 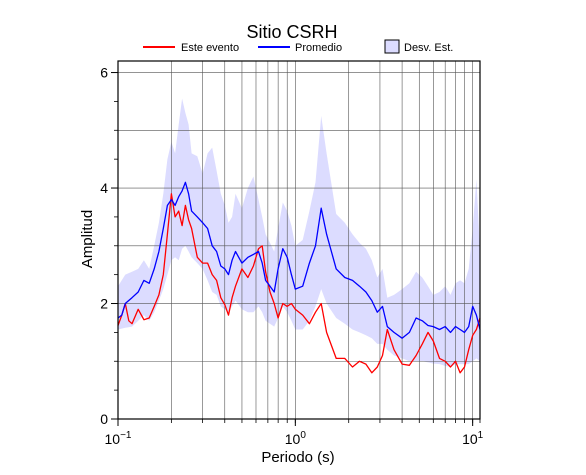 What do you see at coordinates (392, 46) in the screenshot?
I see `legend-swatch-desv-est` at bounding box center [392, 46].